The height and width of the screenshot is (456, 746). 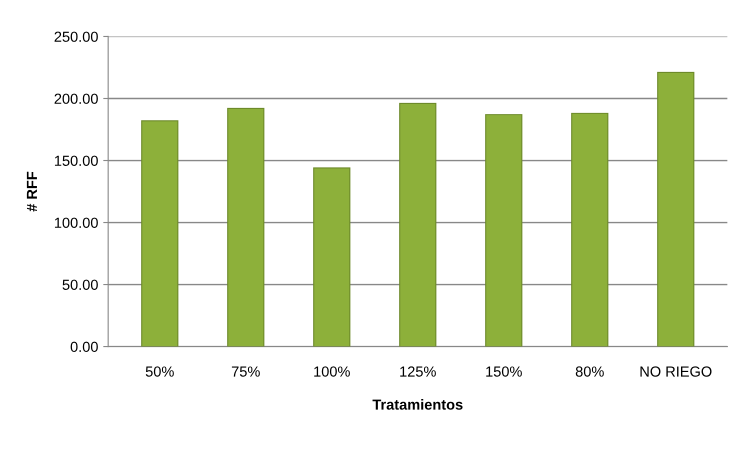 What do you see at coordinates (76, 161) in the screenshot?
I see `y-tick-label: 150.00` at bounding box center [76, 161].